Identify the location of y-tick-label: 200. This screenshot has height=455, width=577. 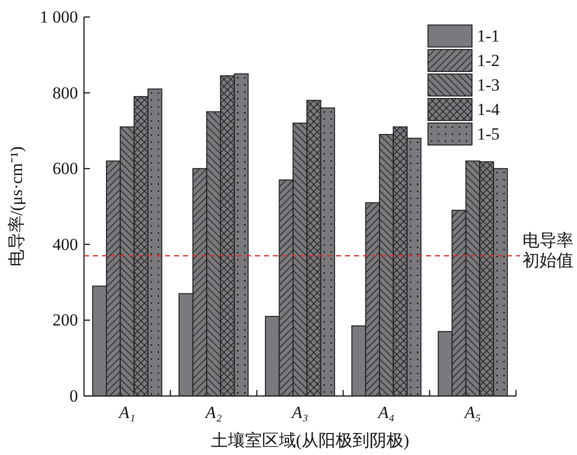
(65, 320).